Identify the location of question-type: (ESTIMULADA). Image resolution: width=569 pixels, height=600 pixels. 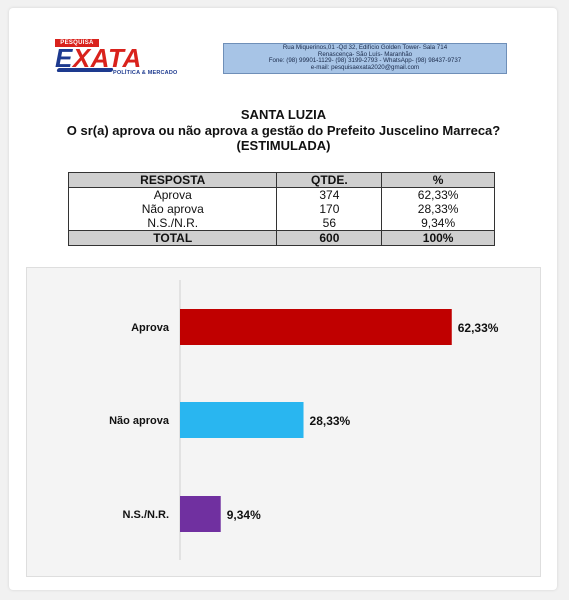
(283, 145).